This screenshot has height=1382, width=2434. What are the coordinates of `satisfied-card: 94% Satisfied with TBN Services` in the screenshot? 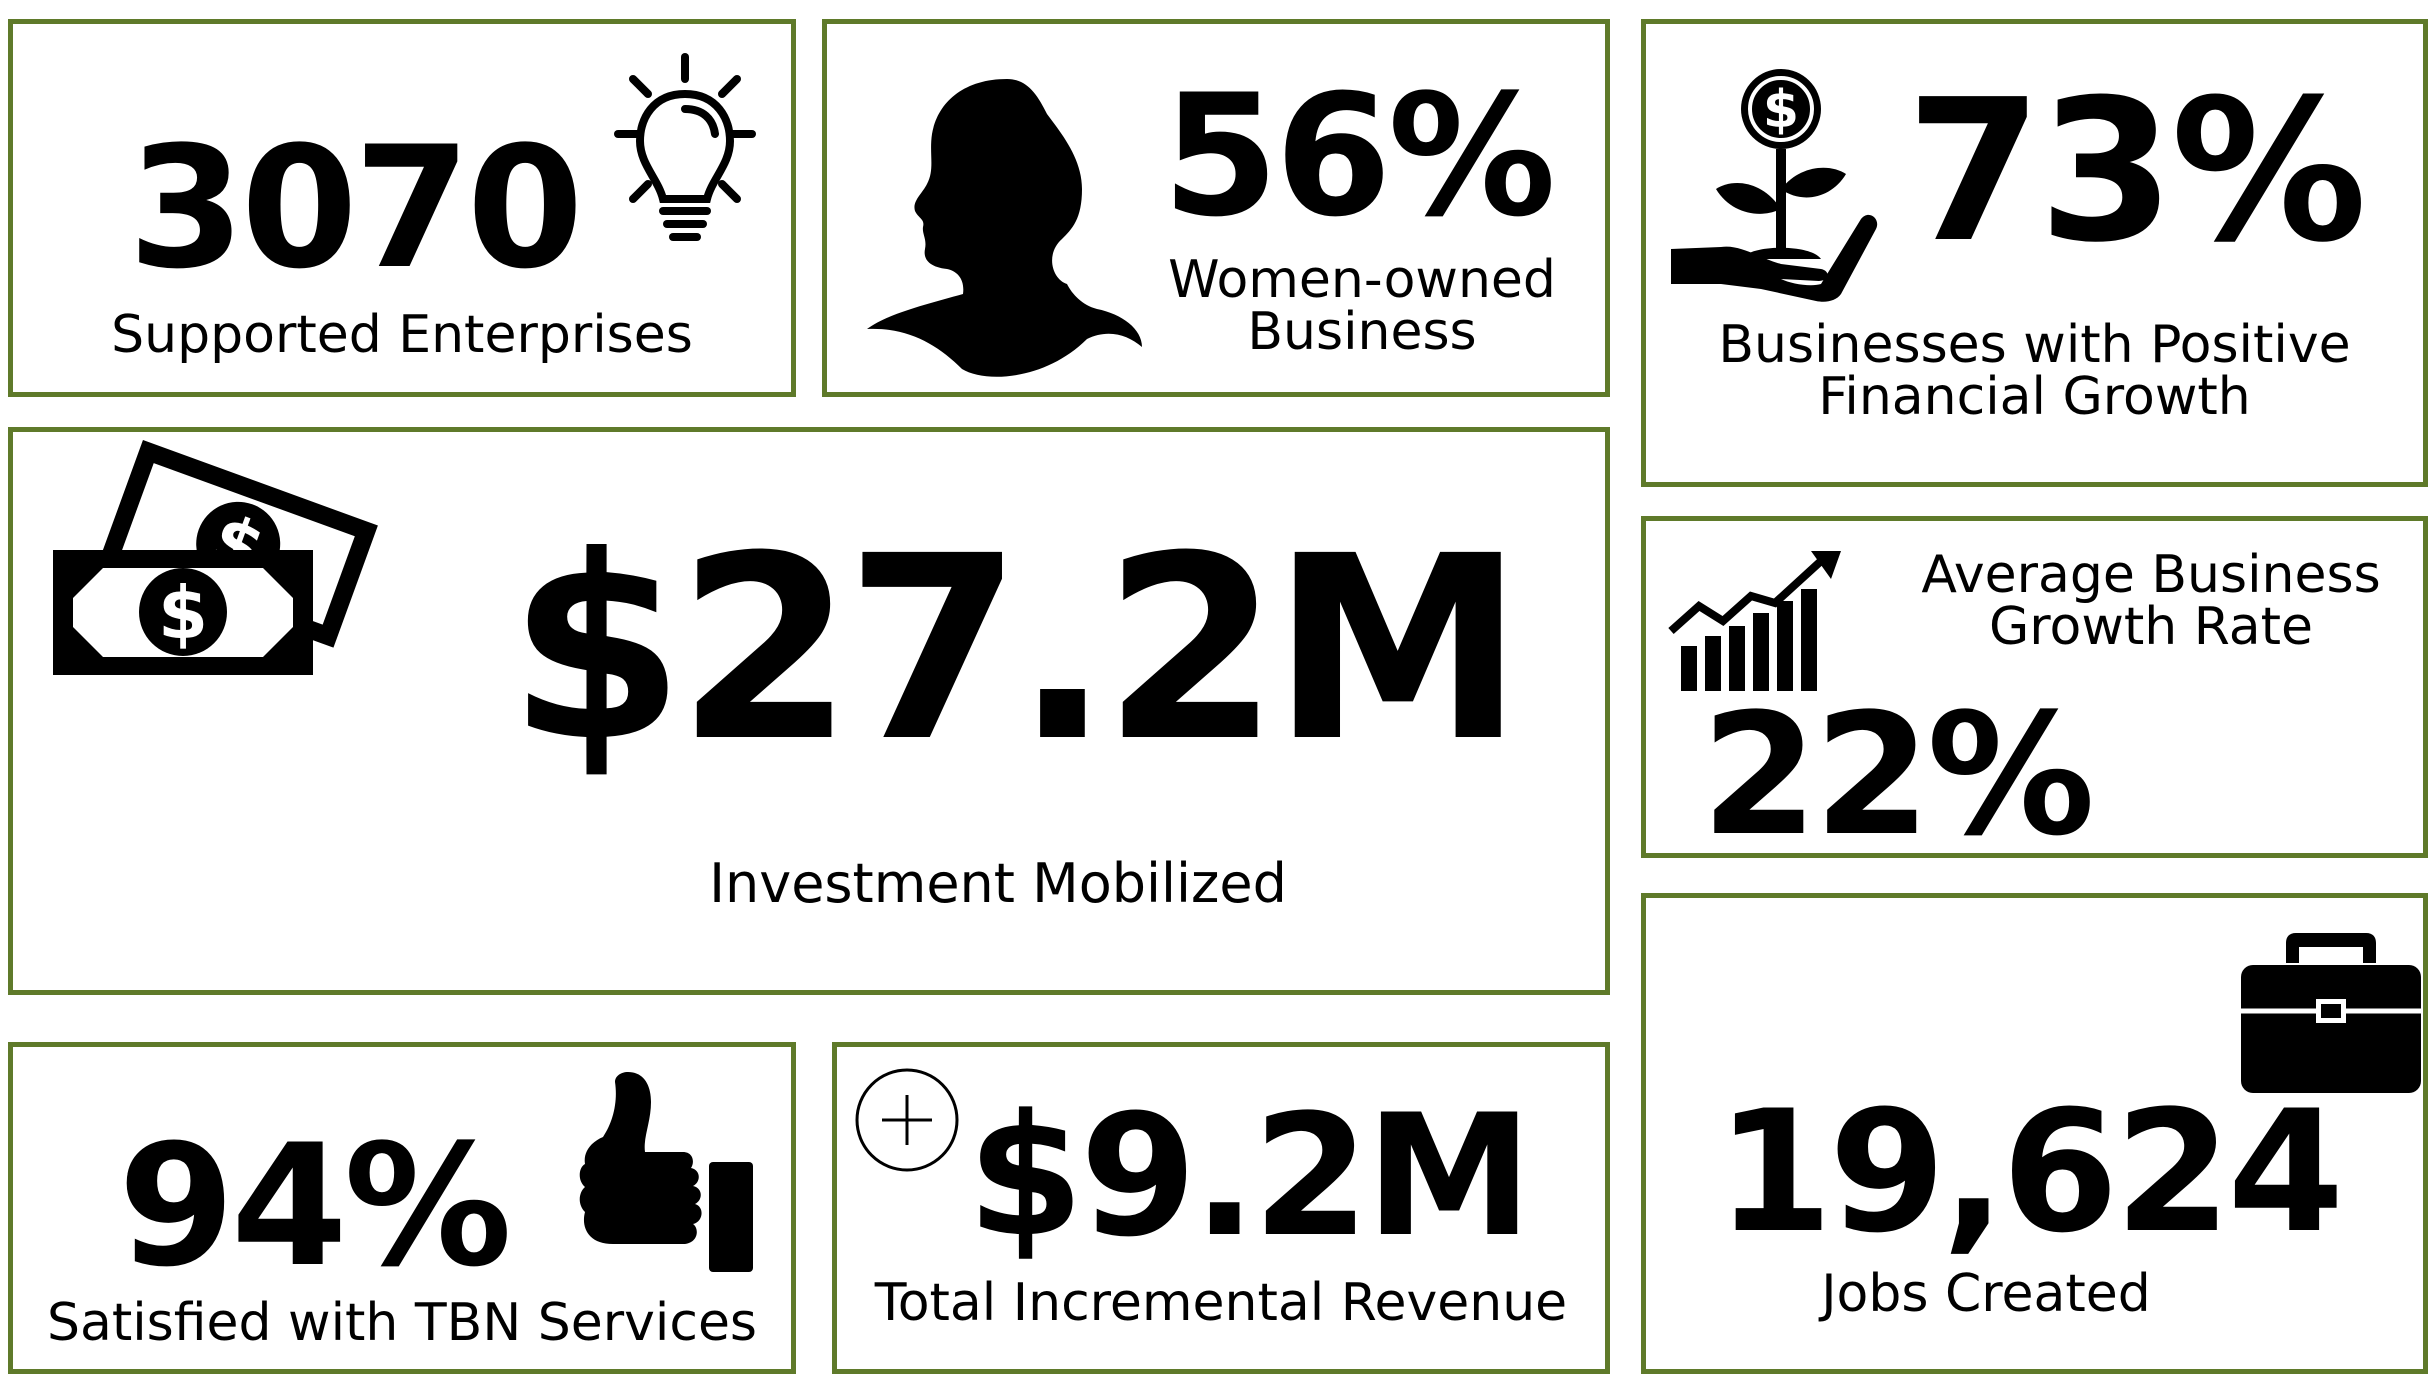 It's located at (402, 1208).